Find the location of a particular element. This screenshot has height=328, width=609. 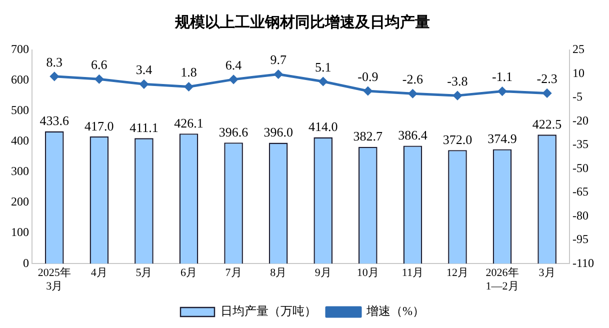

legend-label: 日均产量（万吨） is located at coordinates (268, 311).